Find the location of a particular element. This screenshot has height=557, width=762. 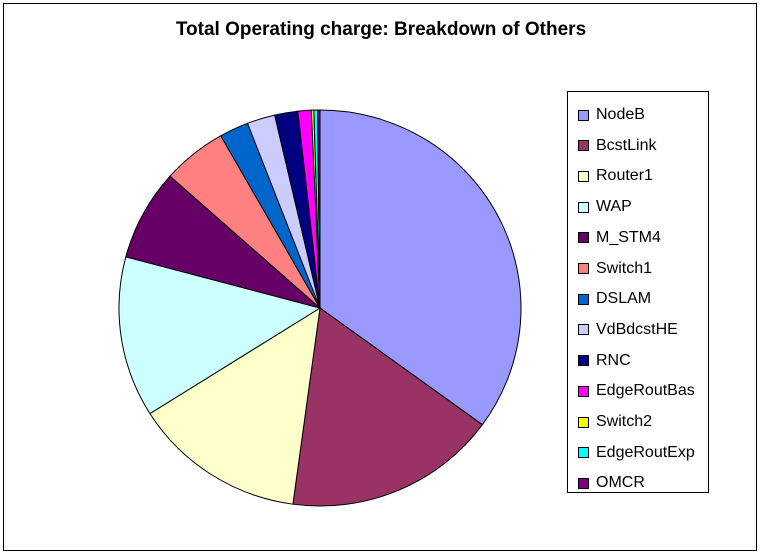

legend-item: VdBdcstHE is located at coordinates (643, 330).